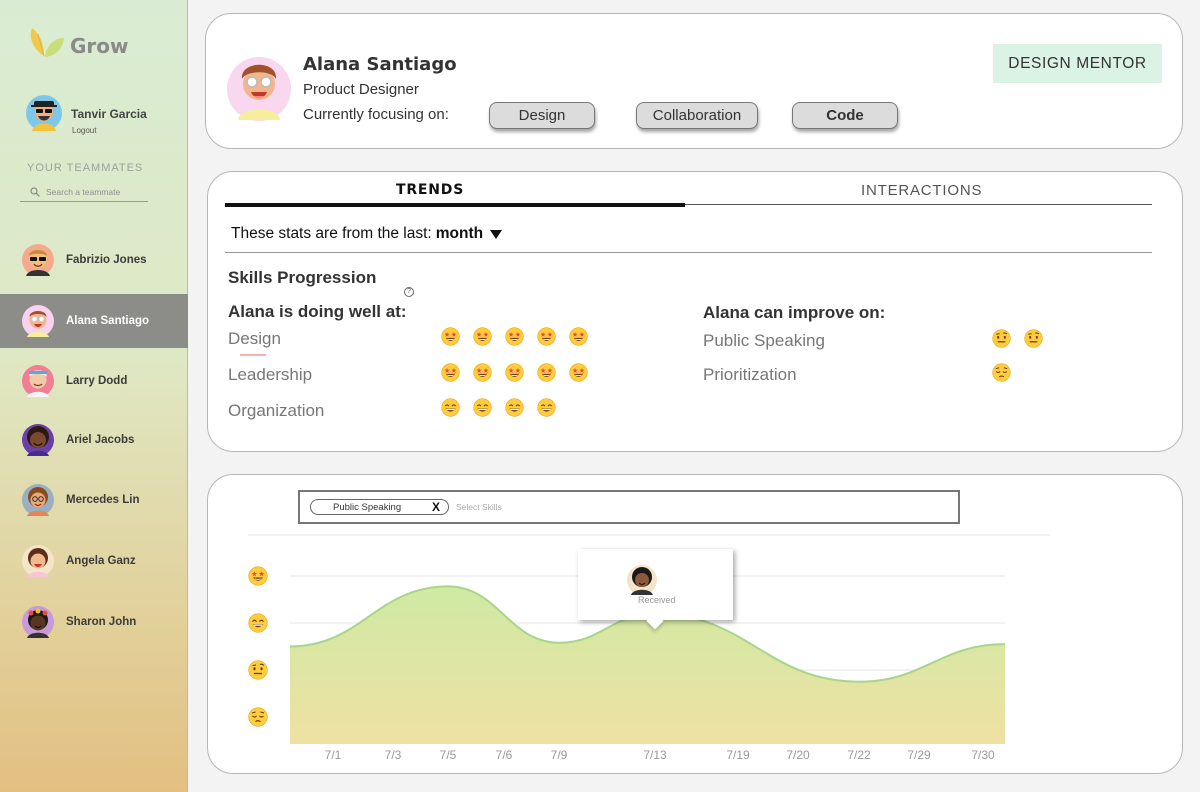 This screenshot has width=1200, height=792. What do you see at coordinates (103, 500) in the screenshot?
I see `teammate-name: Mercedes Lin` at bounding box center [103, 500].